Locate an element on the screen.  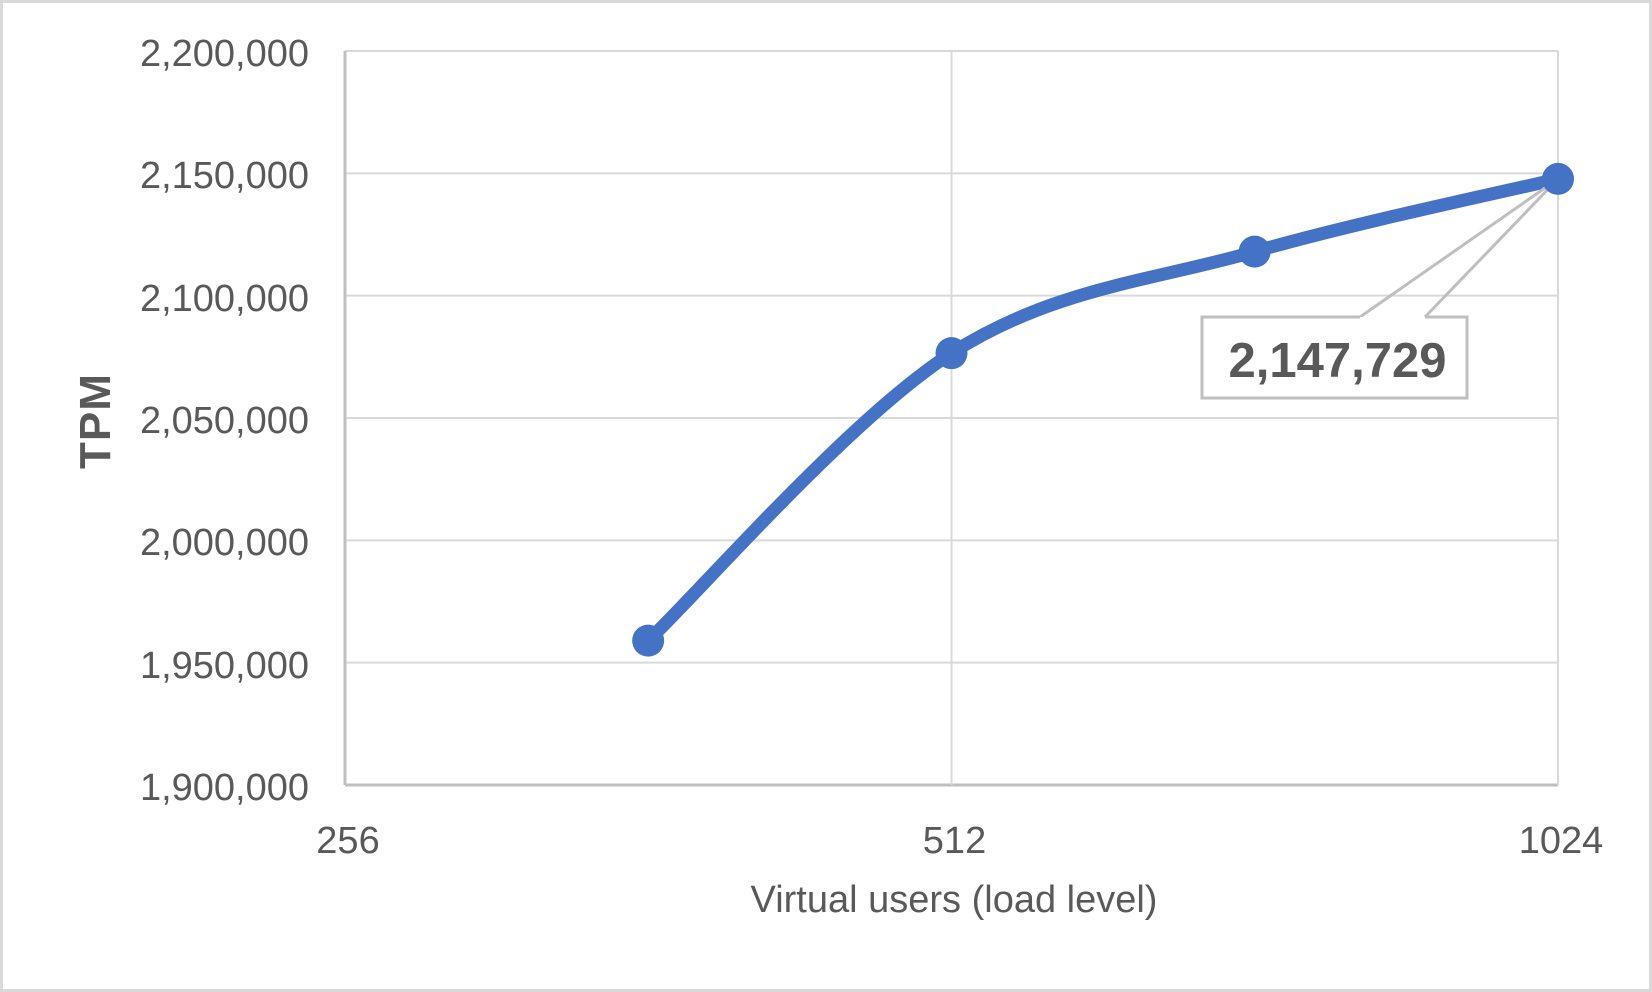
y-axis-tick-label: 2,050,000 is located at coordinates (224, 421).